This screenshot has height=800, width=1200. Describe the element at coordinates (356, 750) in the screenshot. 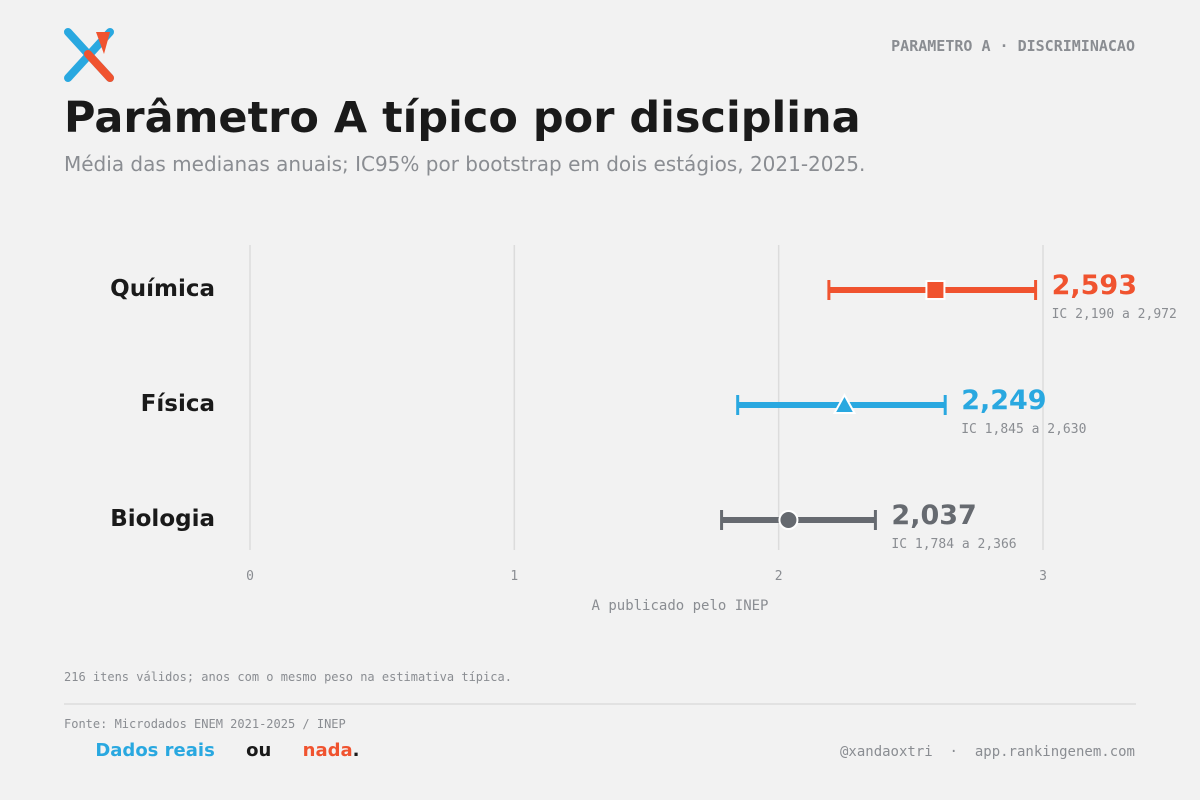

I see `tagline-part: .` at that location.